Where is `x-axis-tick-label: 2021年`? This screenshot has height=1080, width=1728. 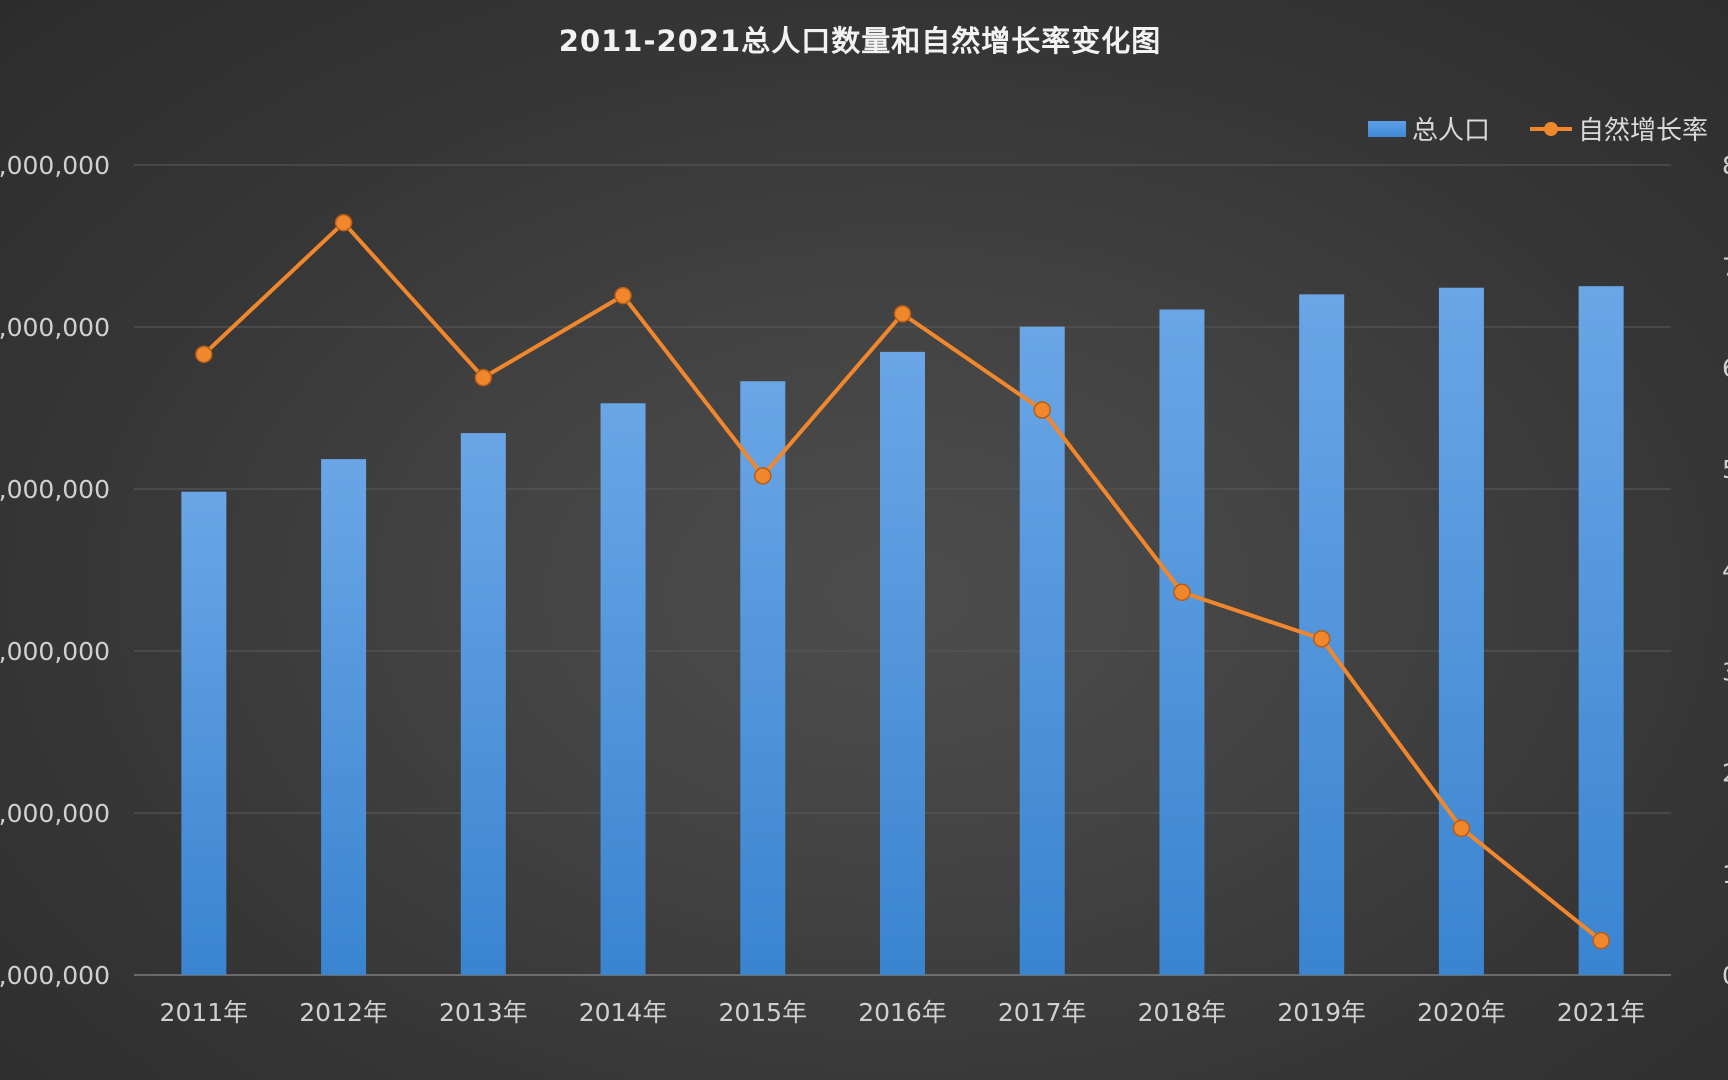 x-axis-tick-label: 2021年 is located at coordinates (1601, 1012).